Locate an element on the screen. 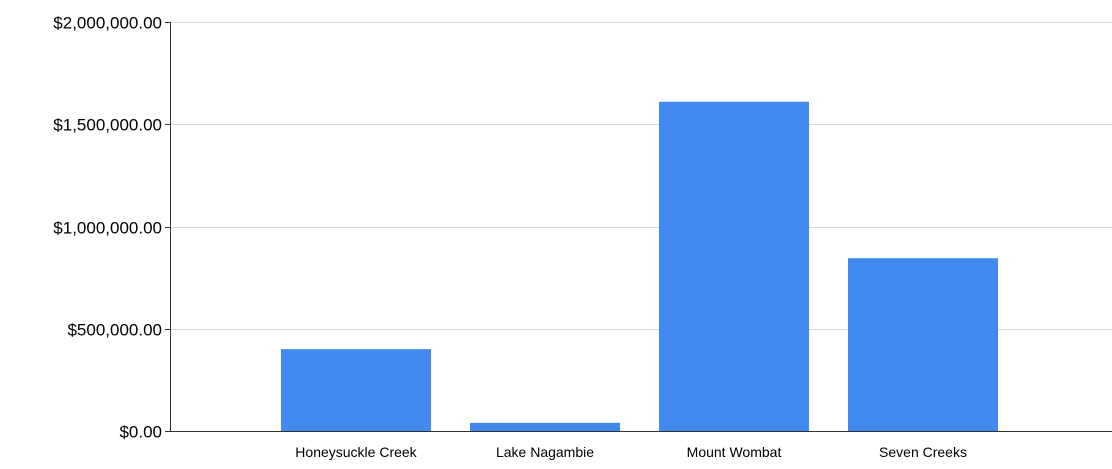  bar-lake-nagambie is located at coordinates (545, 426).